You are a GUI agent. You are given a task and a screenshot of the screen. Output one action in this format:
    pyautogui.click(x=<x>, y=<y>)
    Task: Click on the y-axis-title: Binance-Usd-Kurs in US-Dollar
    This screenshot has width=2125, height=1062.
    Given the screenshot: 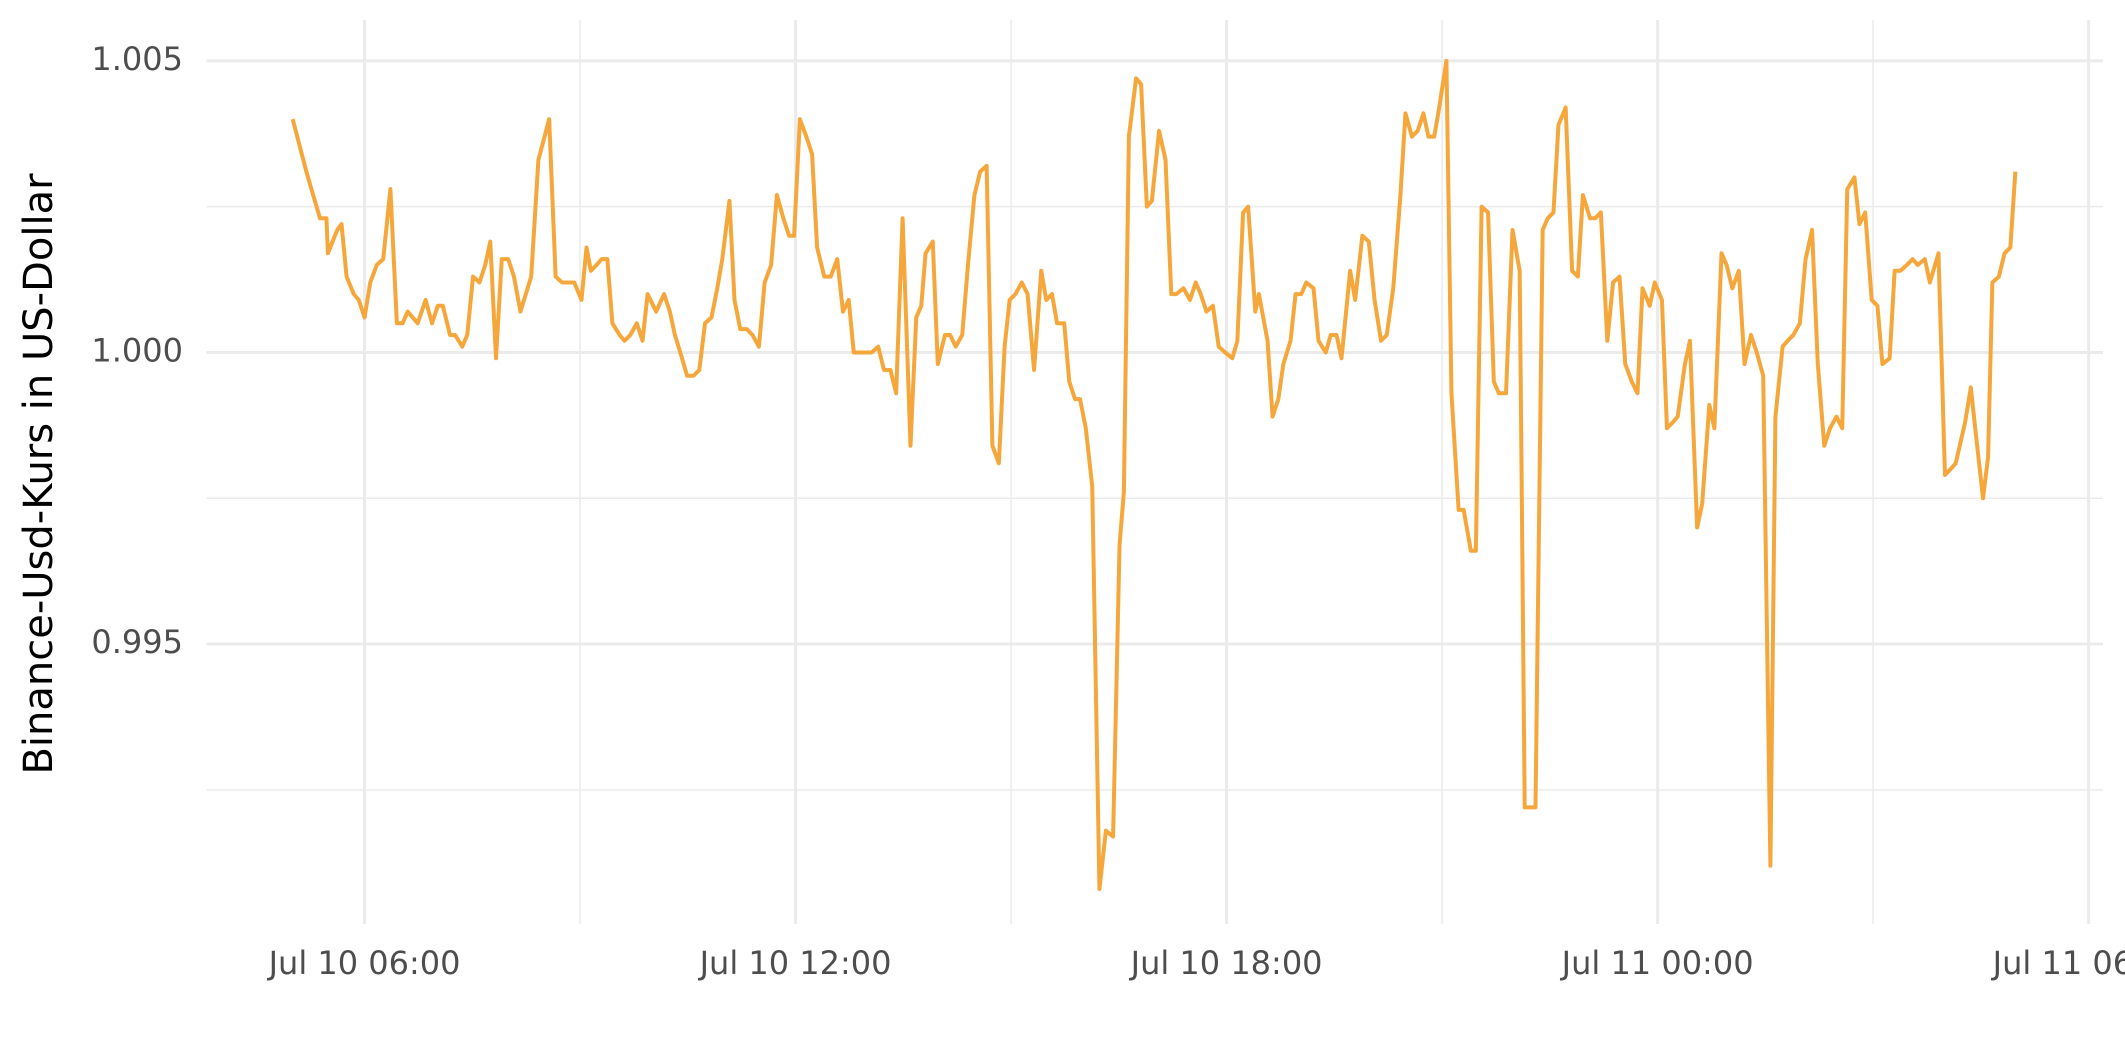 What is the action you would take?
    pyautogui.click(x=39, y=474)
    